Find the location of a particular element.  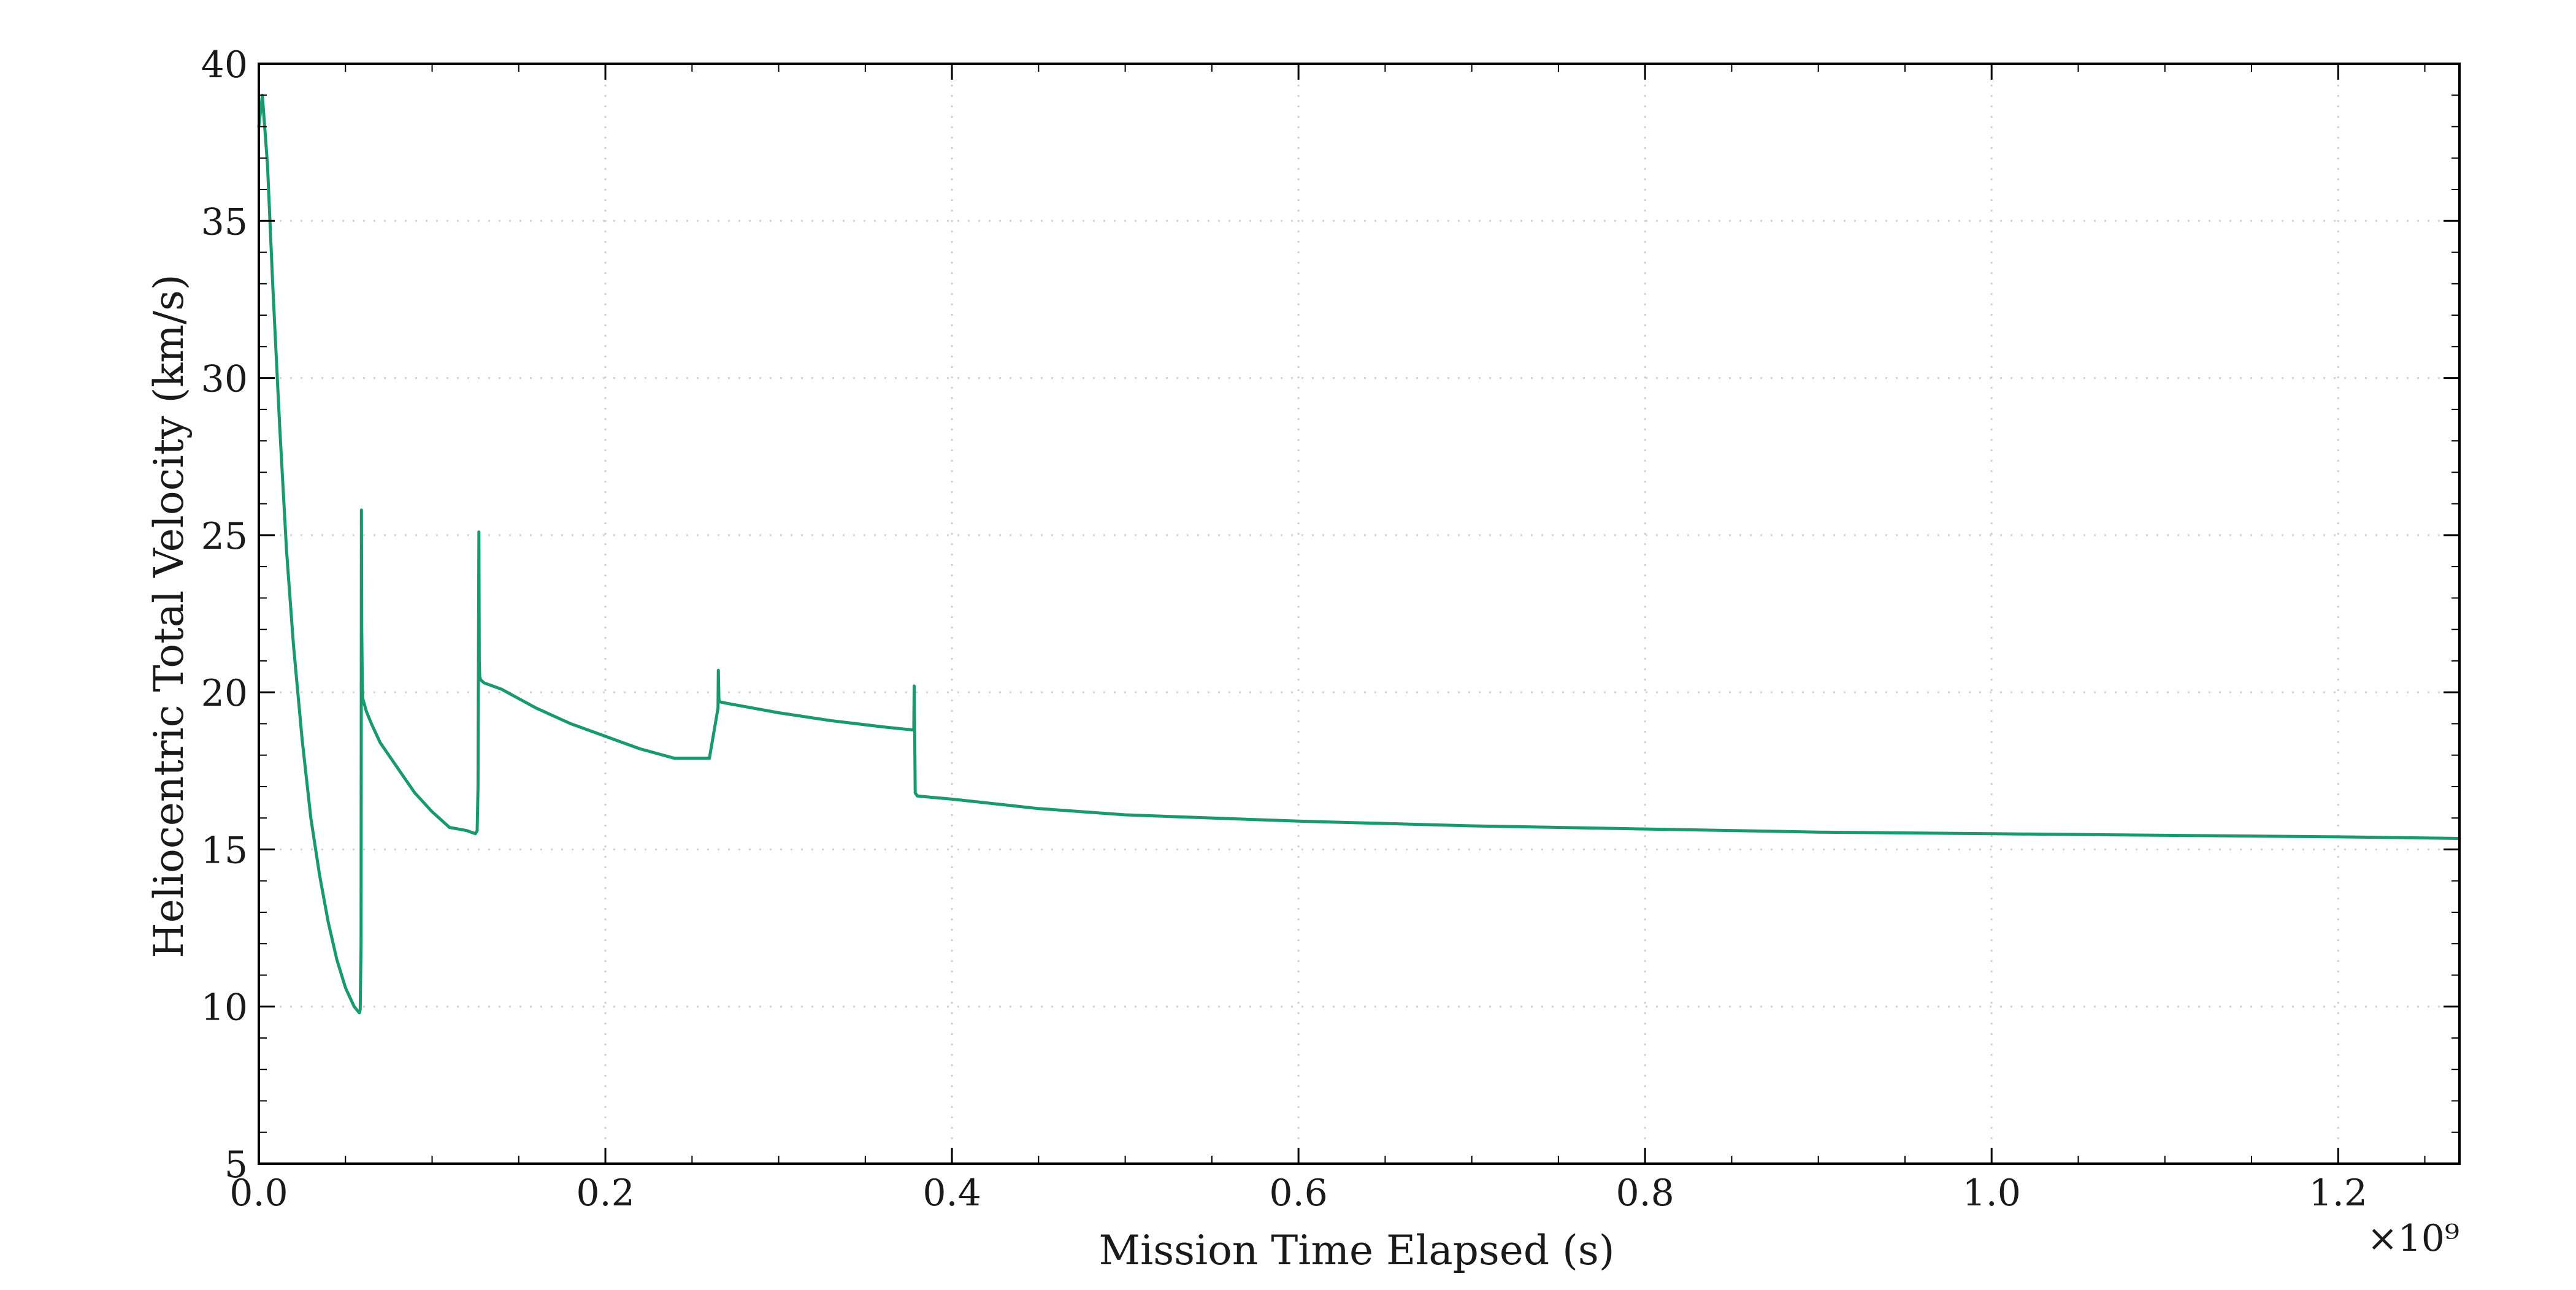

y-tick-label: 5 is located at coordinates (236, 1164).